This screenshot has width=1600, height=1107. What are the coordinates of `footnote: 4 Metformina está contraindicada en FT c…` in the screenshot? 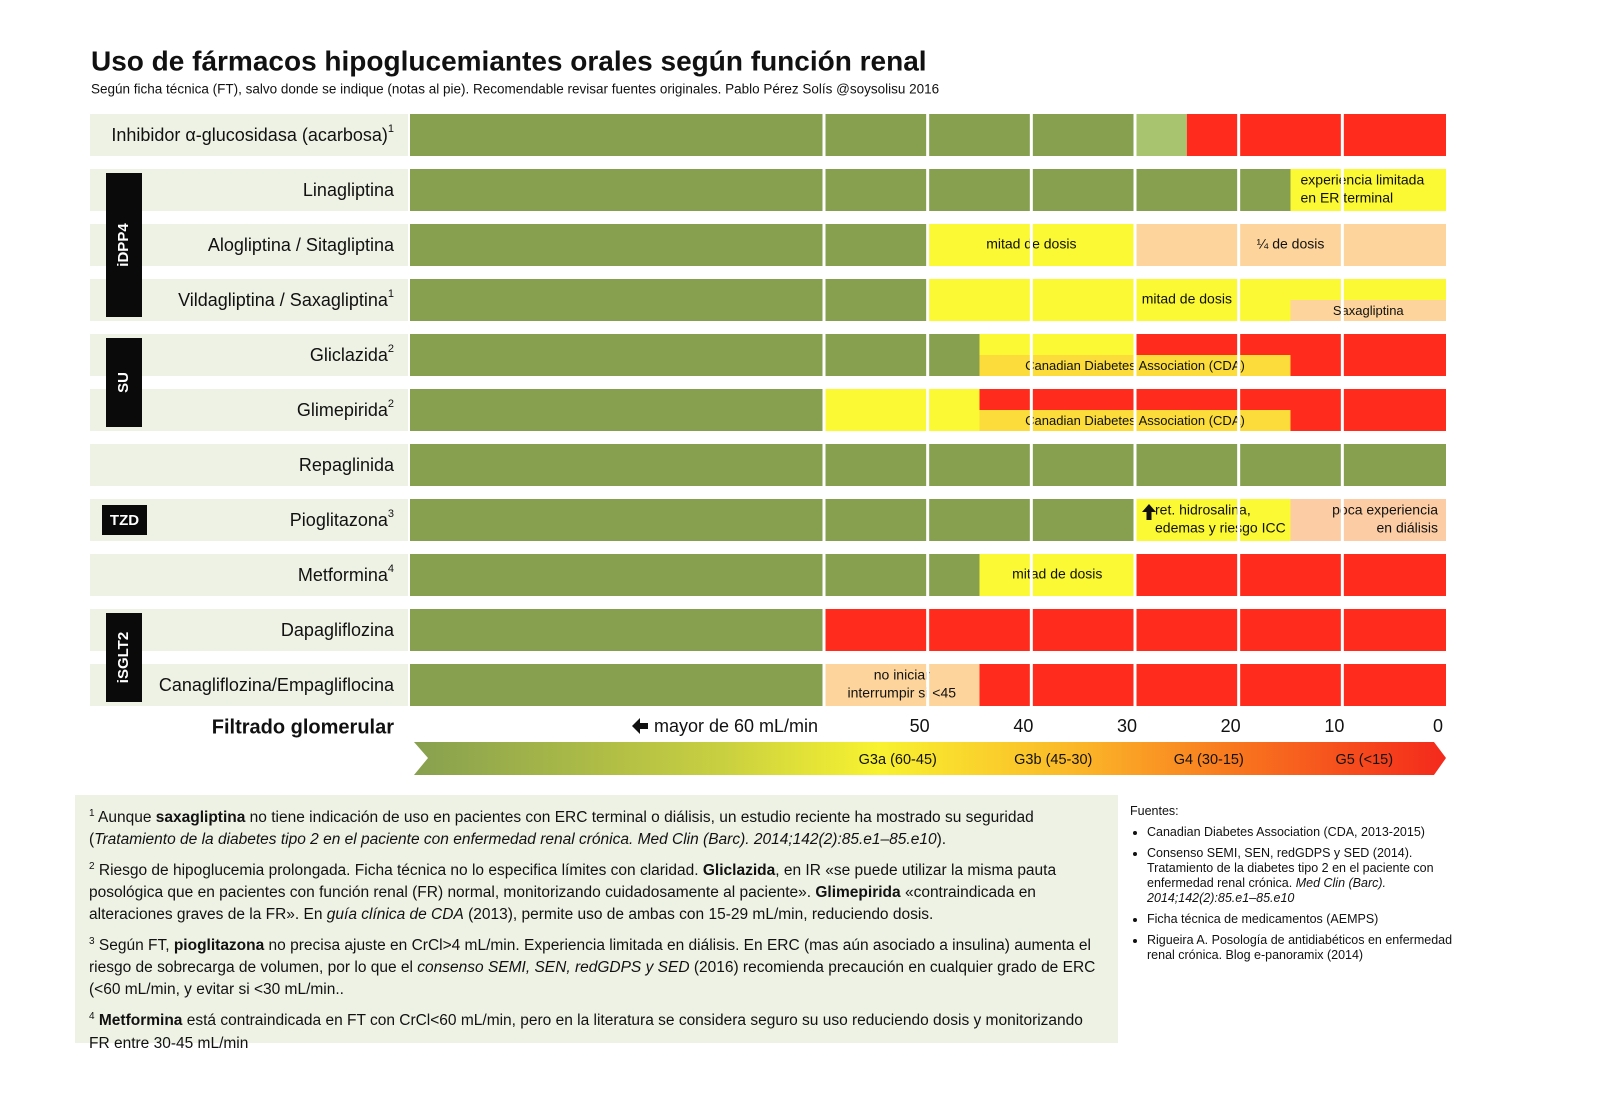 It's located at (596, 1030).